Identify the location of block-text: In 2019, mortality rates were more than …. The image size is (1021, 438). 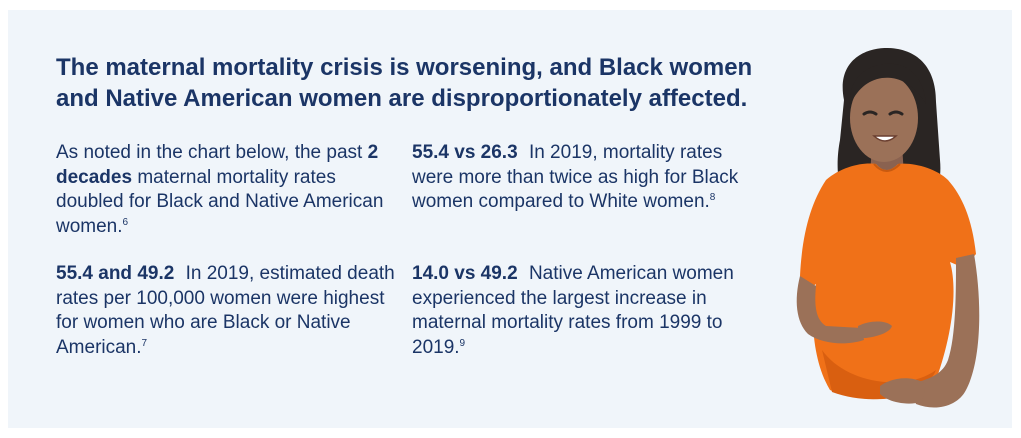
(575, 177).